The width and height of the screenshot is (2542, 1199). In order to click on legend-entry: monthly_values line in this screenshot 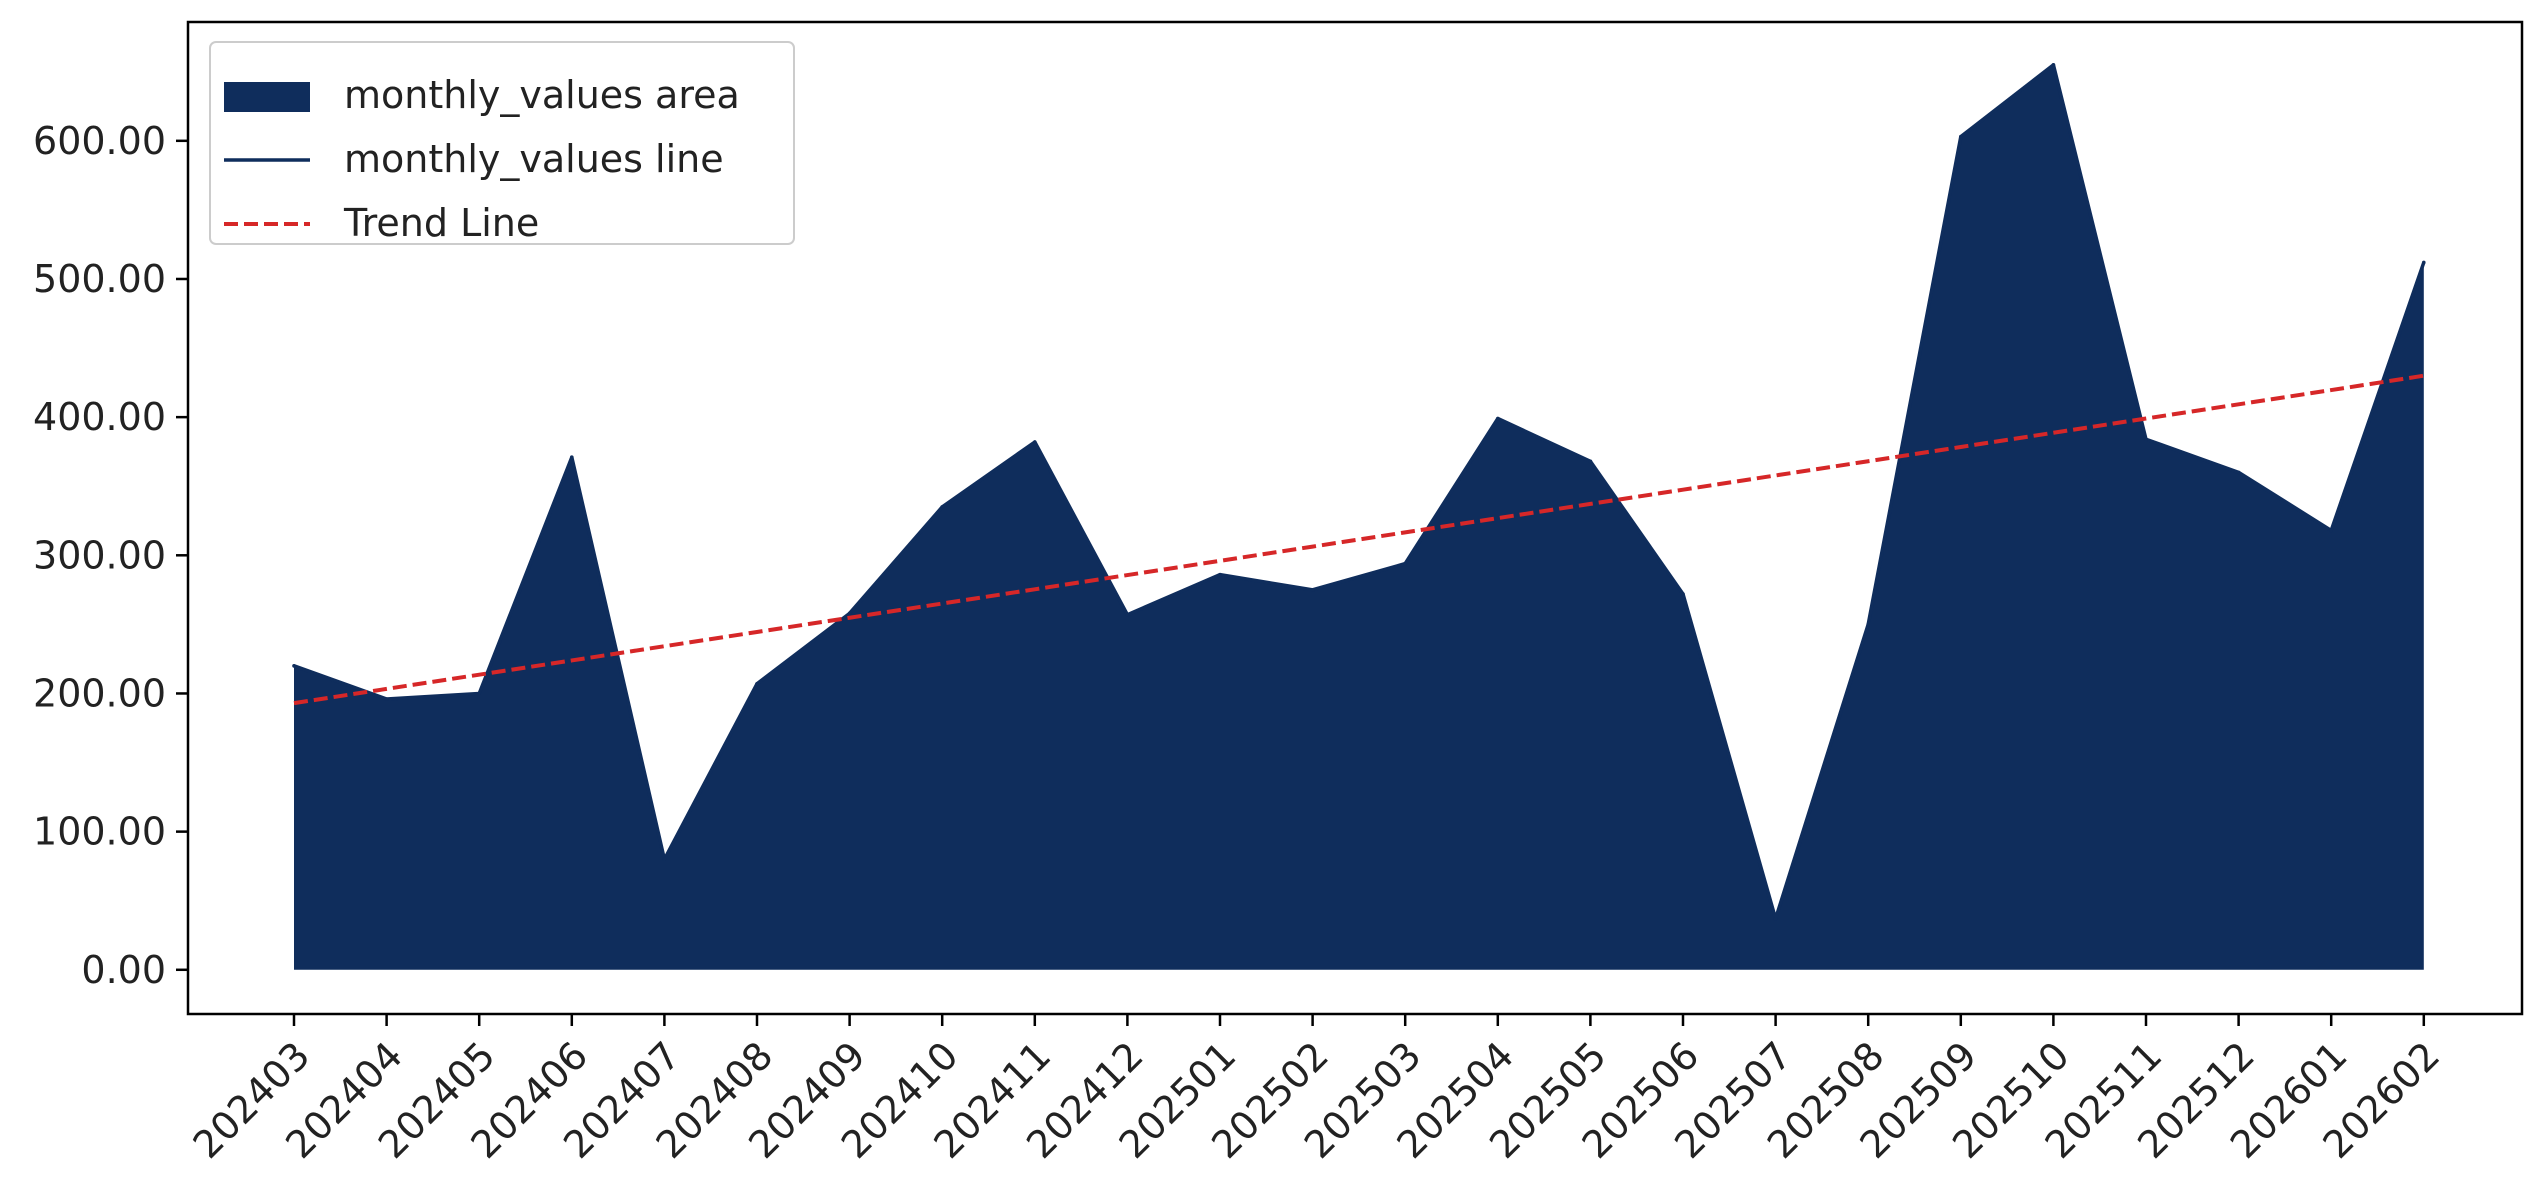, I will do `click(534, 159)`.